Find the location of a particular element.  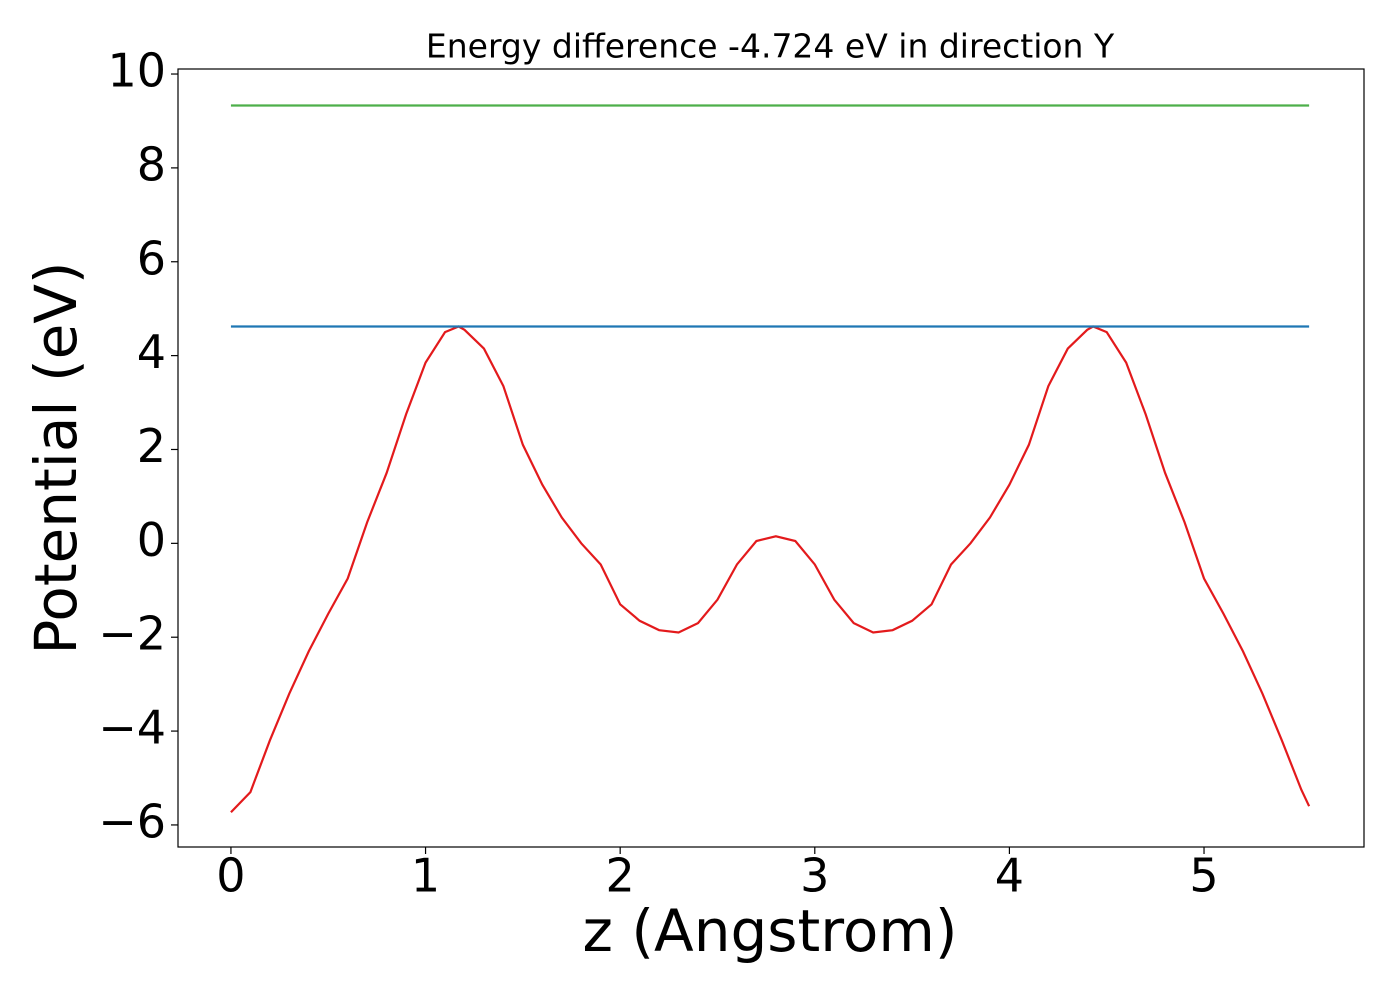

y-tick-label: 4 is located at coordinates (151, 352).